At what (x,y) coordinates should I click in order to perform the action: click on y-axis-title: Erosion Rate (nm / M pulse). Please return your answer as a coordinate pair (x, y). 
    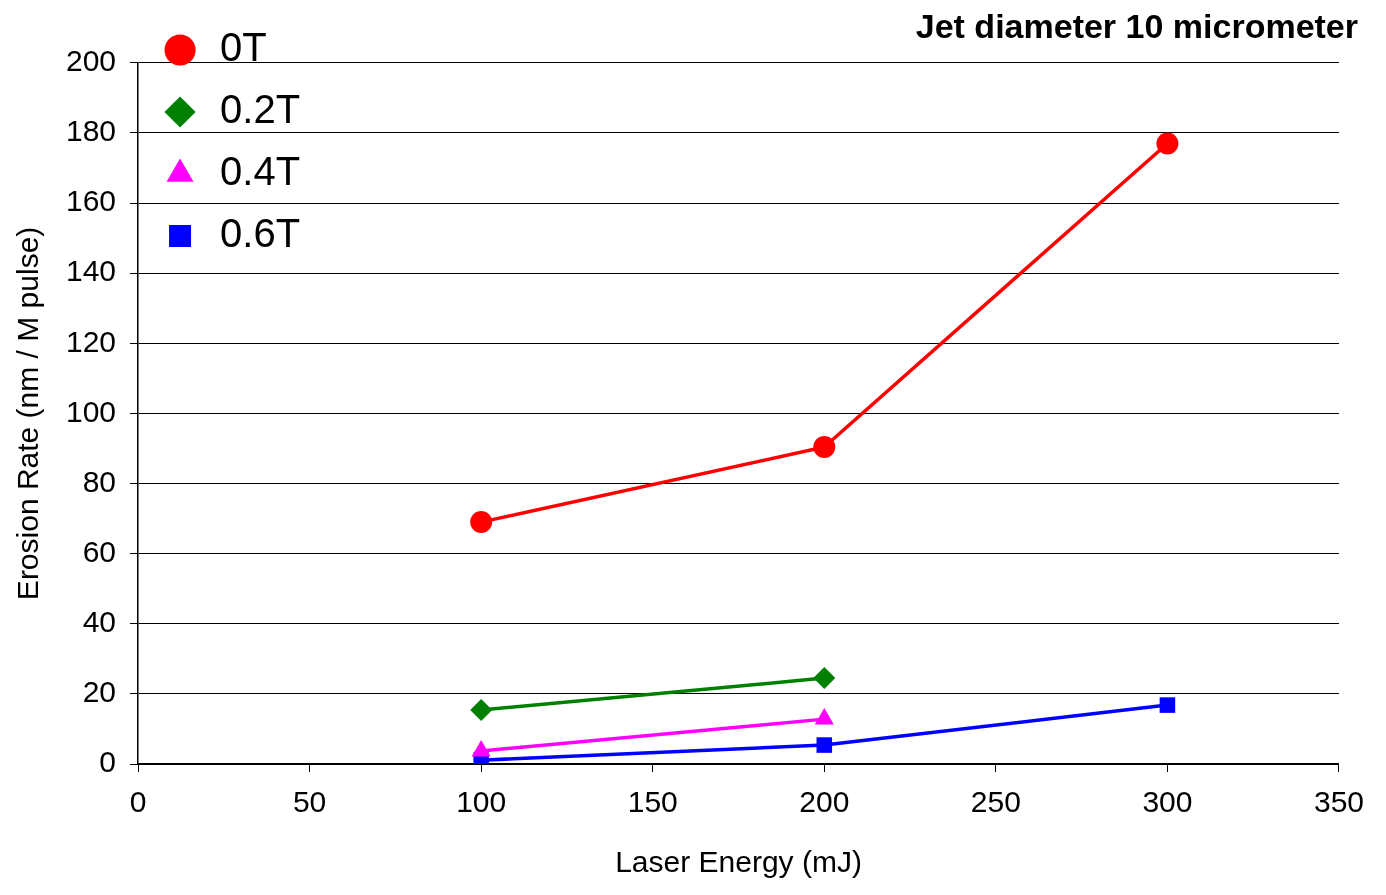
    Looking at the image, I should click on (28, 413).